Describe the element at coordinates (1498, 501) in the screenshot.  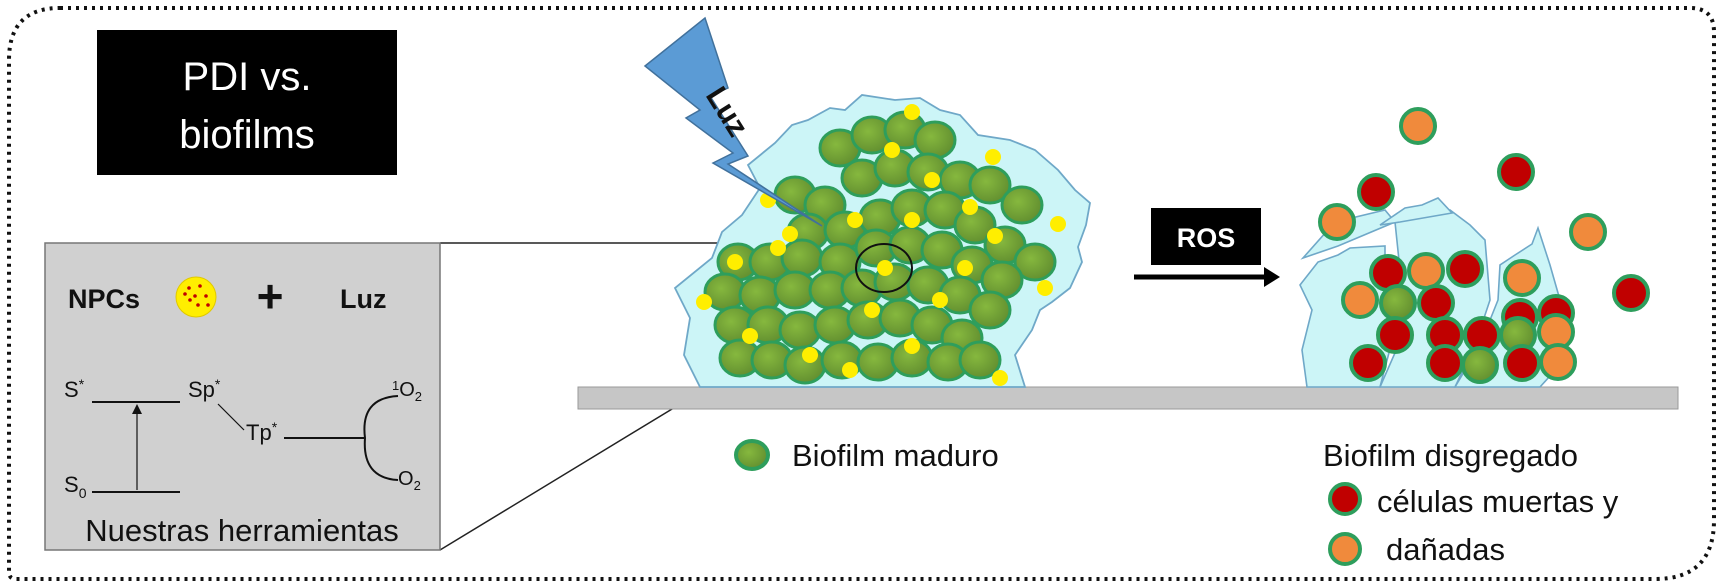
I see `legend-dead-cells-line1: células muertas y` at that location.